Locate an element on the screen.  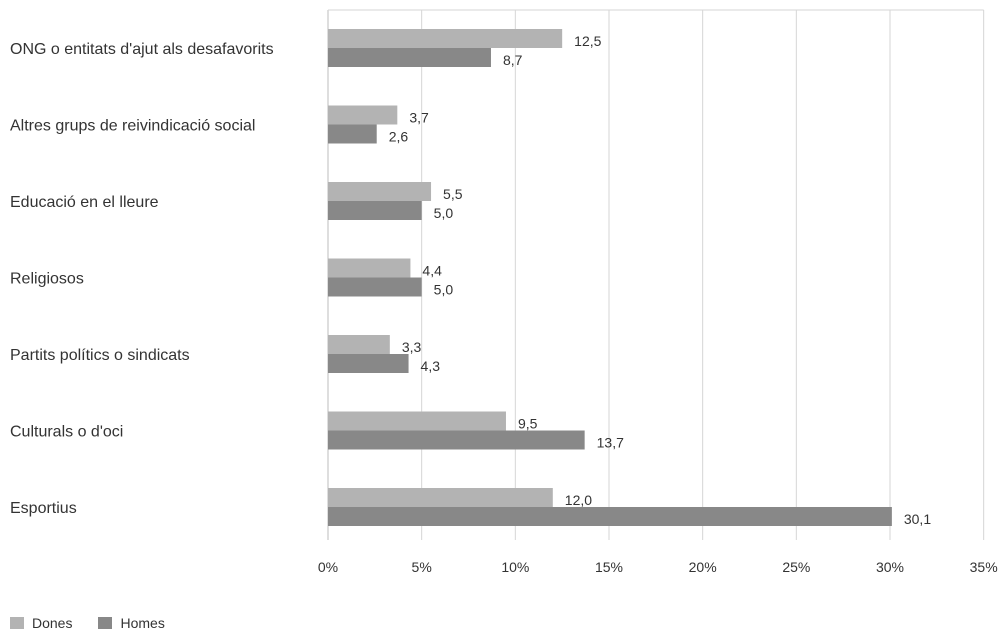
data-label: 12,5 is located at coordinates (587, 41).